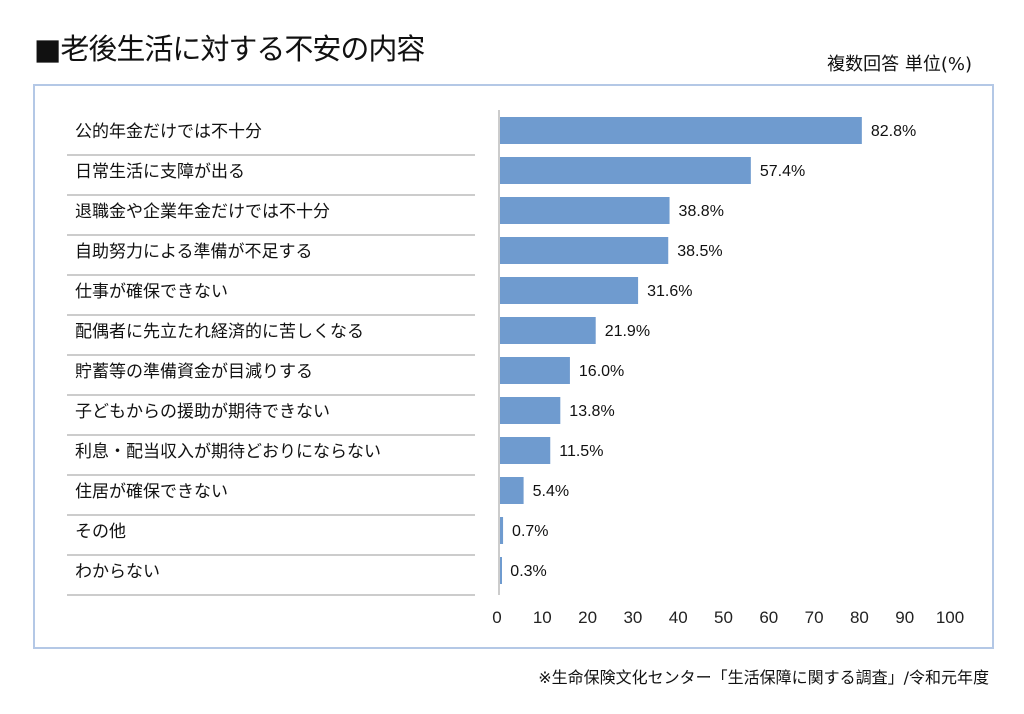 The width and height of the screenshot is (1024, 714). What do you see at coordinates (632, 617) in the screenshot?
I see `x-tick-label: 30` at bounding box center [632, 617].